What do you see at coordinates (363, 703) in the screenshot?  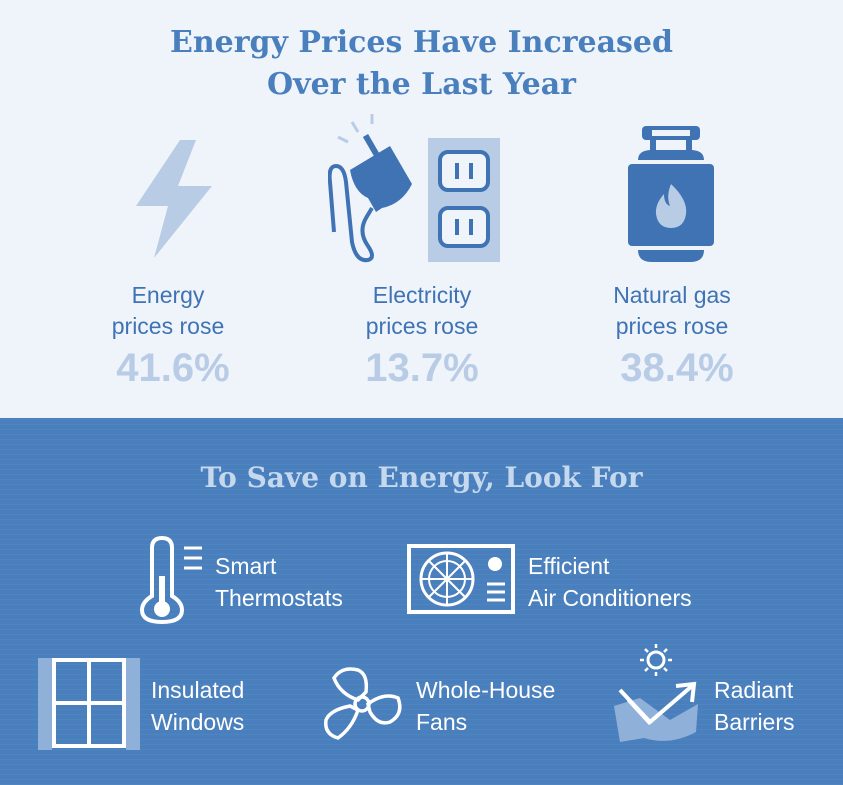 I see `fan-icon` at bounding box center [363, 703].